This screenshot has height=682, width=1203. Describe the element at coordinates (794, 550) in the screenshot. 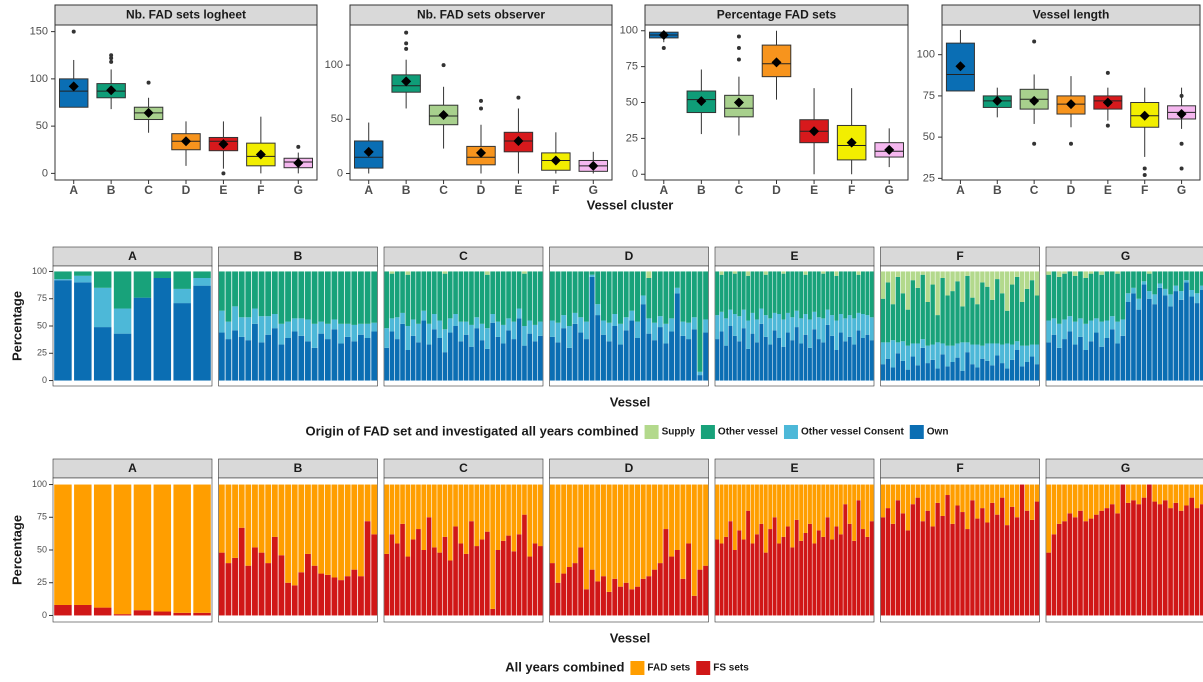

I see `panel` at that location.